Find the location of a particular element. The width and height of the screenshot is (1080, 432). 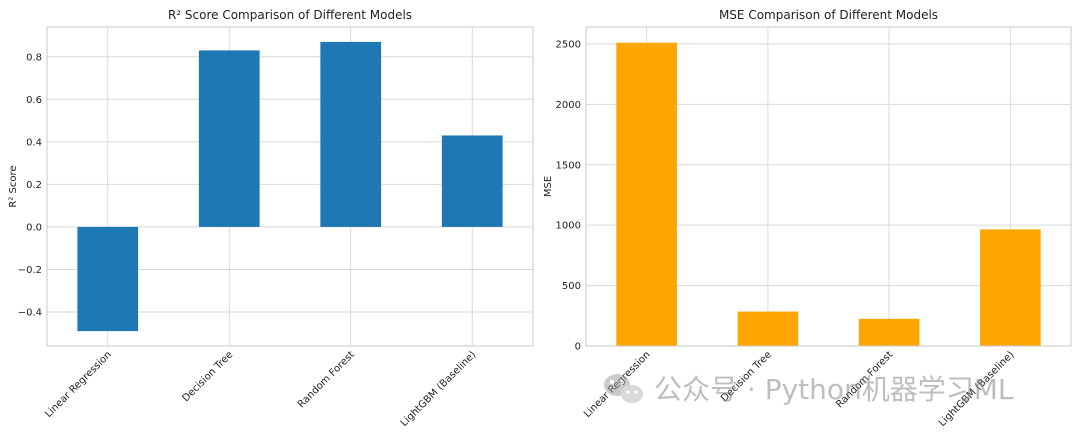

y-tick-label: 1500 is located at coordinates (568, 165).